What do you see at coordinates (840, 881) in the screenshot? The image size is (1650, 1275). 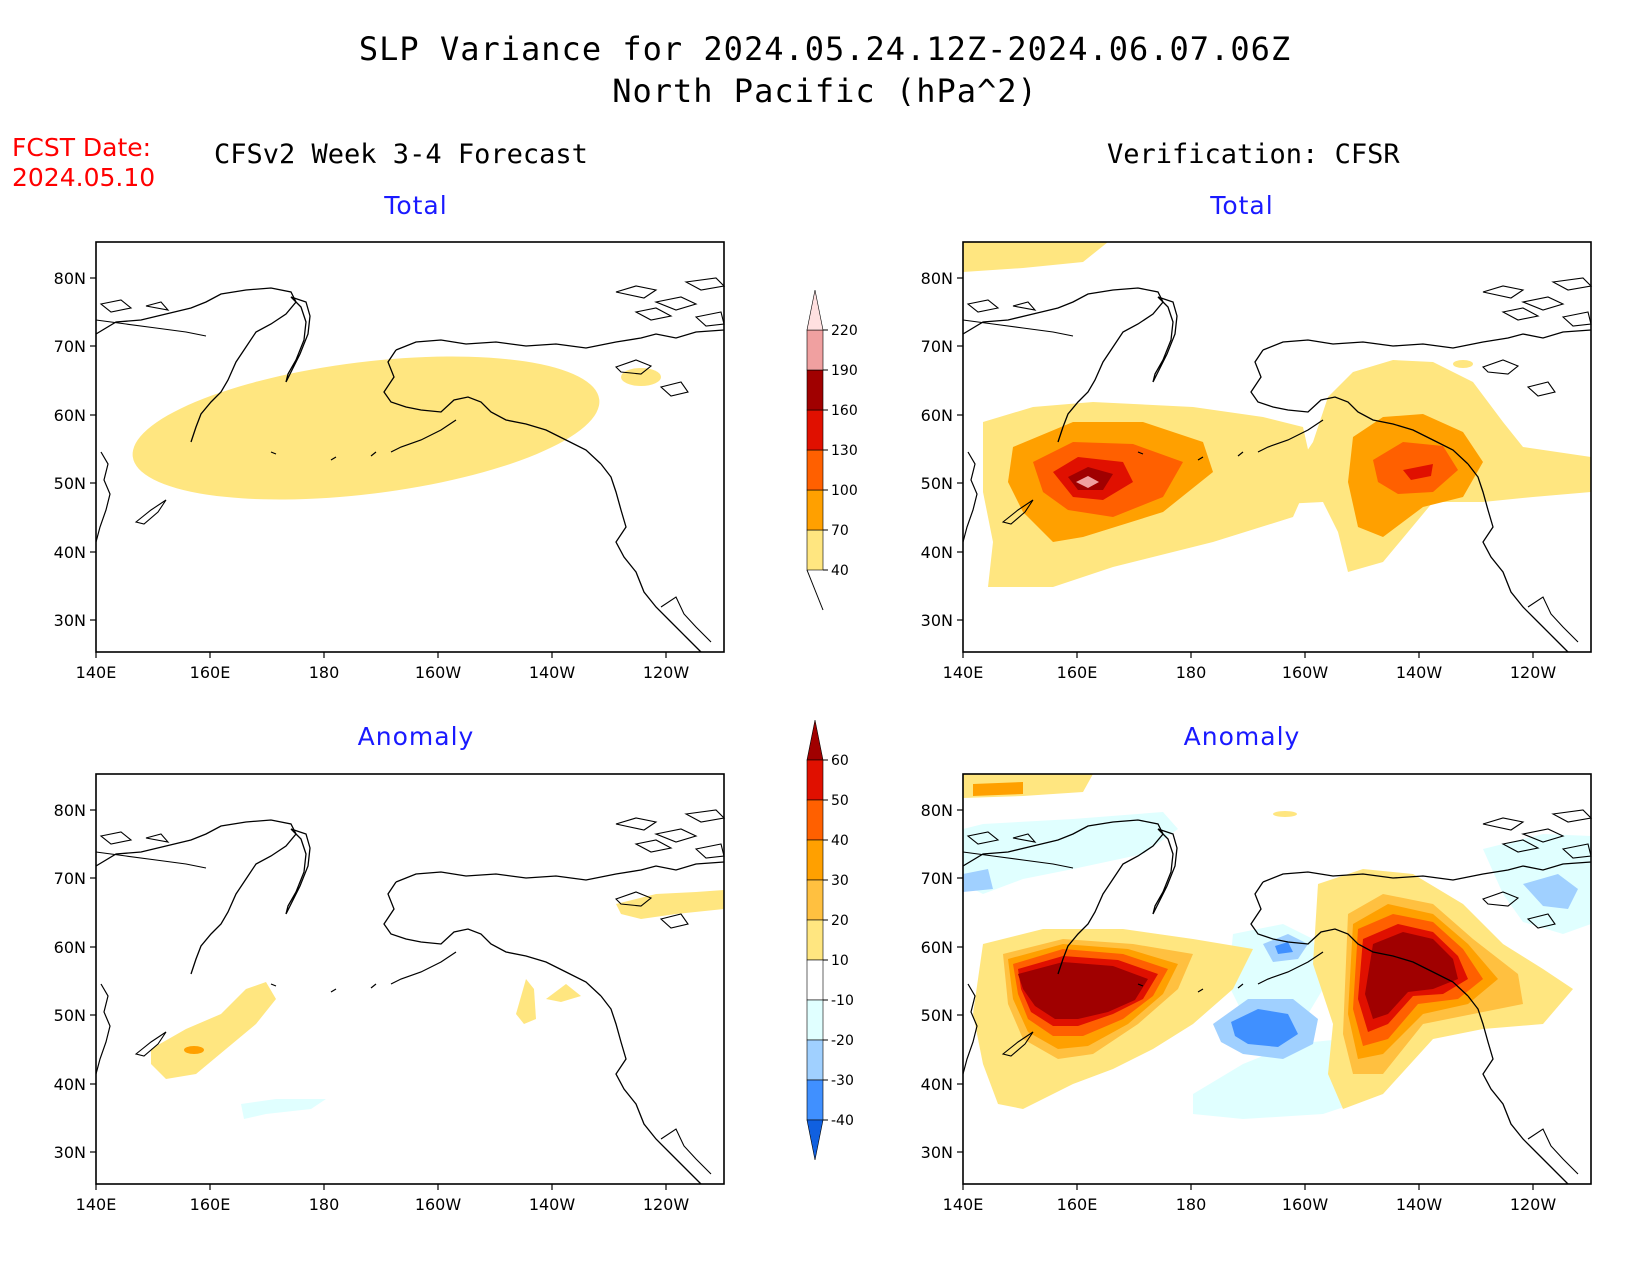 I see `colorbar-anomaly-label: 30` at bounding box center [840, 881].